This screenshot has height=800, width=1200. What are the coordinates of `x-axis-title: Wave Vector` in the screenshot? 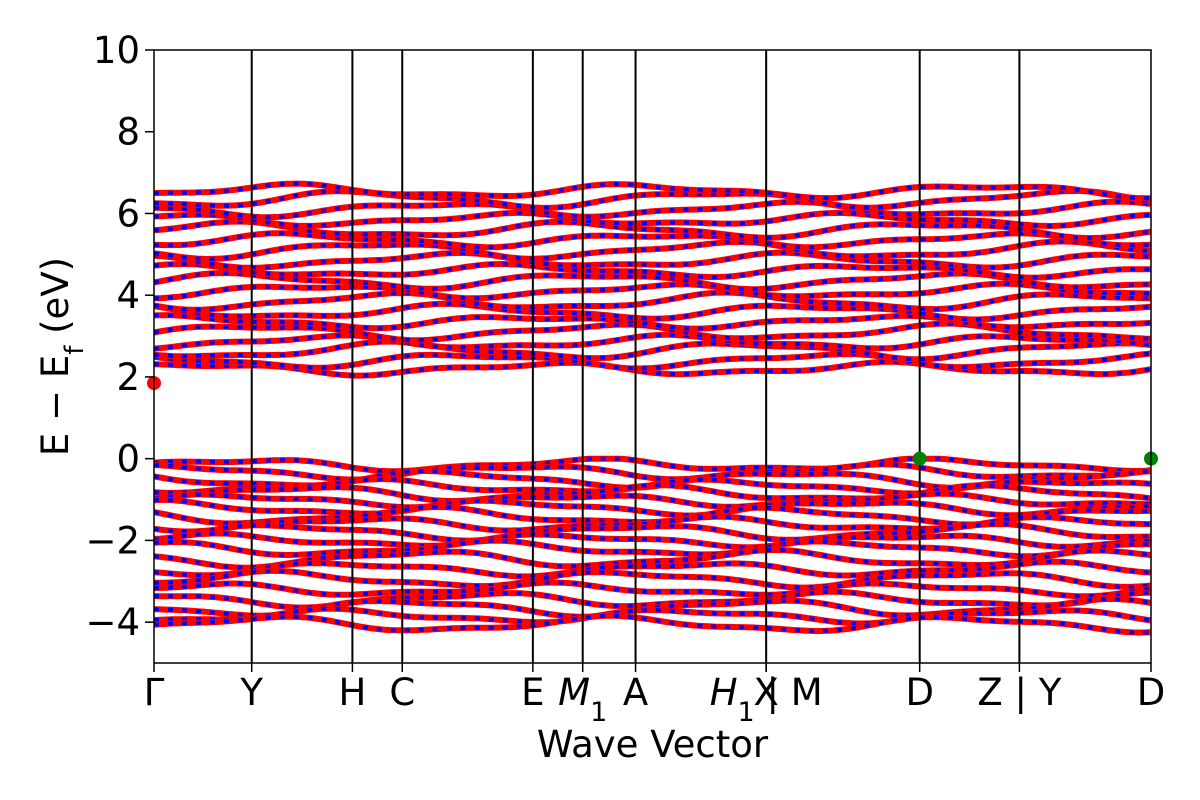 It's located at (653, 744).